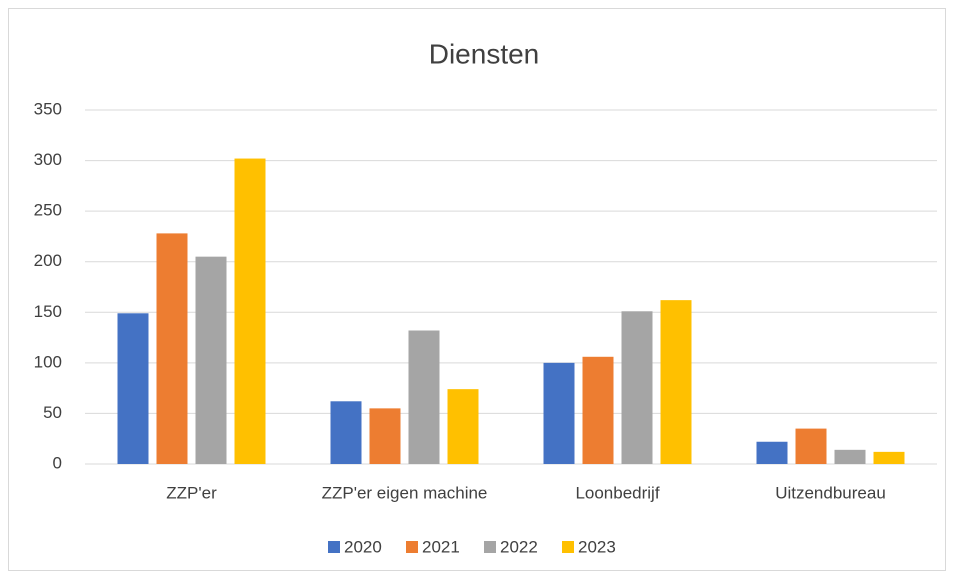 This screenshot has width=954, height=579. Describe the element at coordinates (48, 361) in the screenshot. I see `y-tick-label: 100` at that location.